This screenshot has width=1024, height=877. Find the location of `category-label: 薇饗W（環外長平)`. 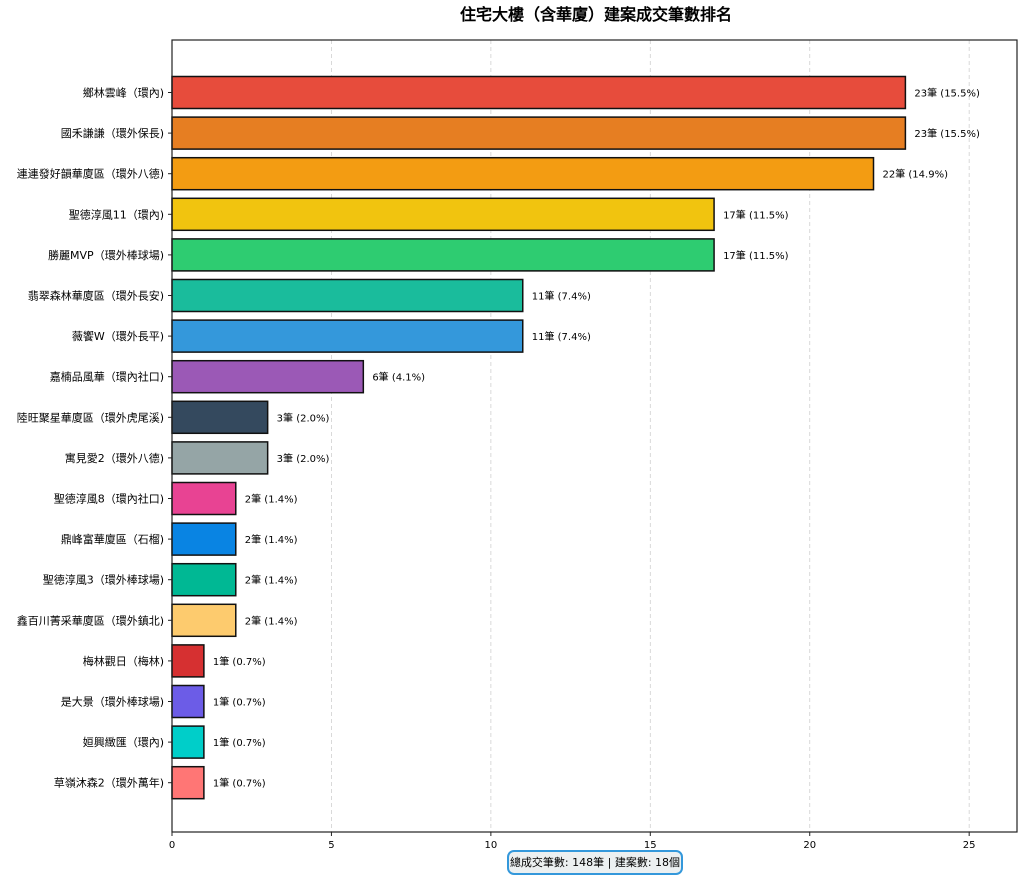

category-label: 薇饗W（環外長平) is located at coordinates (118, 336).